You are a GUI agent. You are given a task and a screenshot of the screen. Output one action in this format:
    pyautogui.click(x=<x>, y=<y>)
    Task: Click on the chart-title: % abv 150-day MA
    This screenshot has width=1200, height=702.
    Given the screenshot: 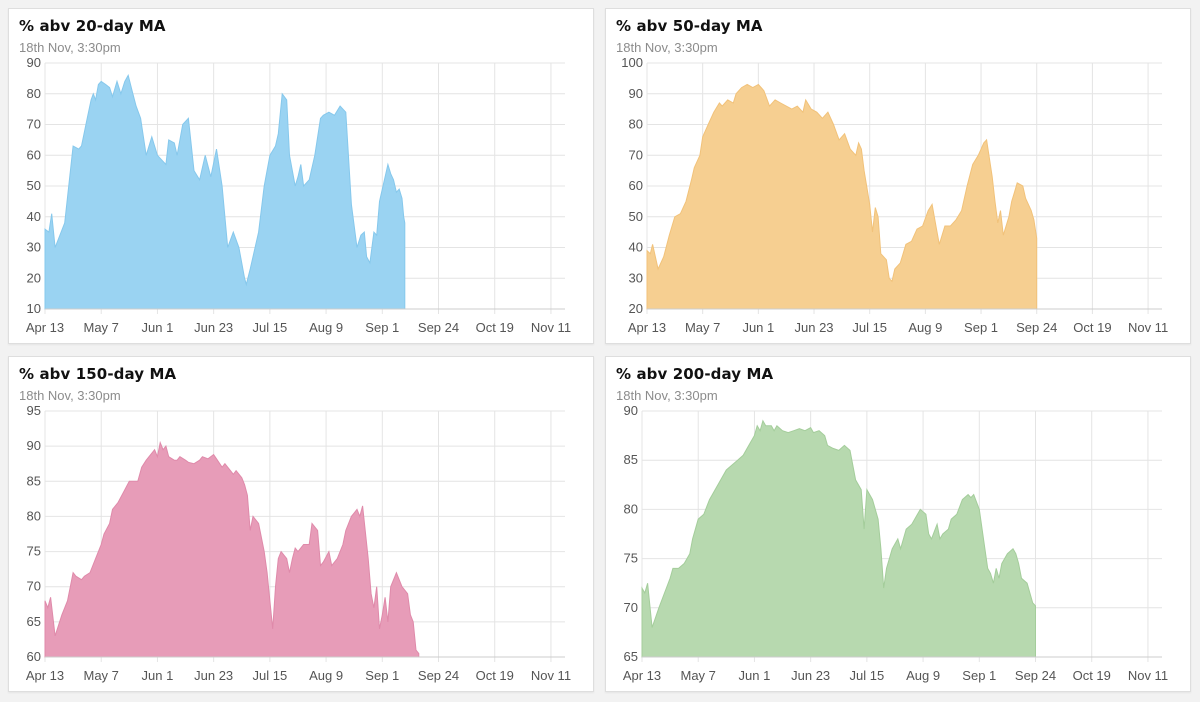 What is the action you would take?
    pyautogui.click(x=98, y=374)
    